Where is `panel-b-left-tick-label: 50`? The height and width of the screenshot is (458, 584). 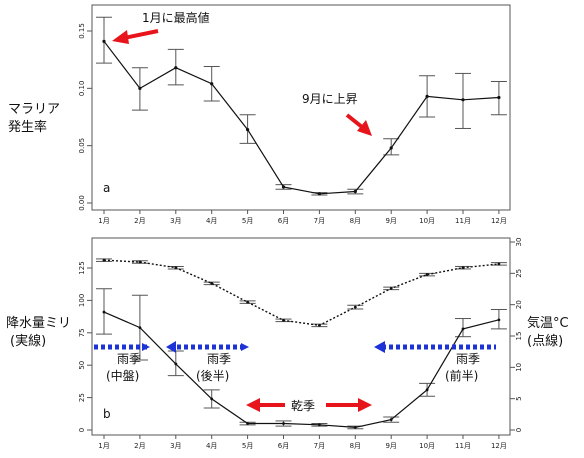 panel-b-left-tick-label: 50 is located at coordinates (82, 365).